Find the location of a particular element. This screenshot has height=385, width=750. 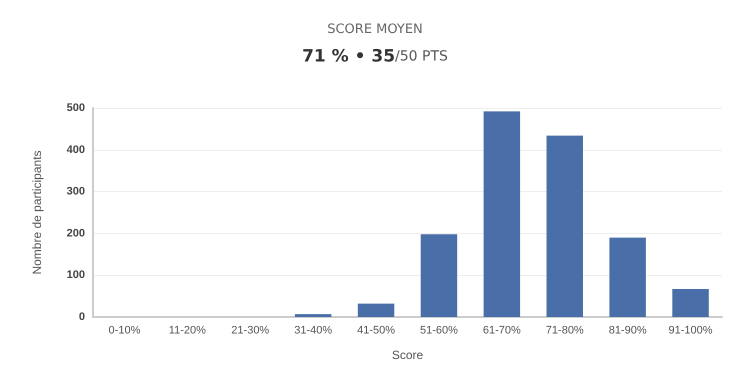

y-tick-label: 500 is located at coordinates (75, 108).